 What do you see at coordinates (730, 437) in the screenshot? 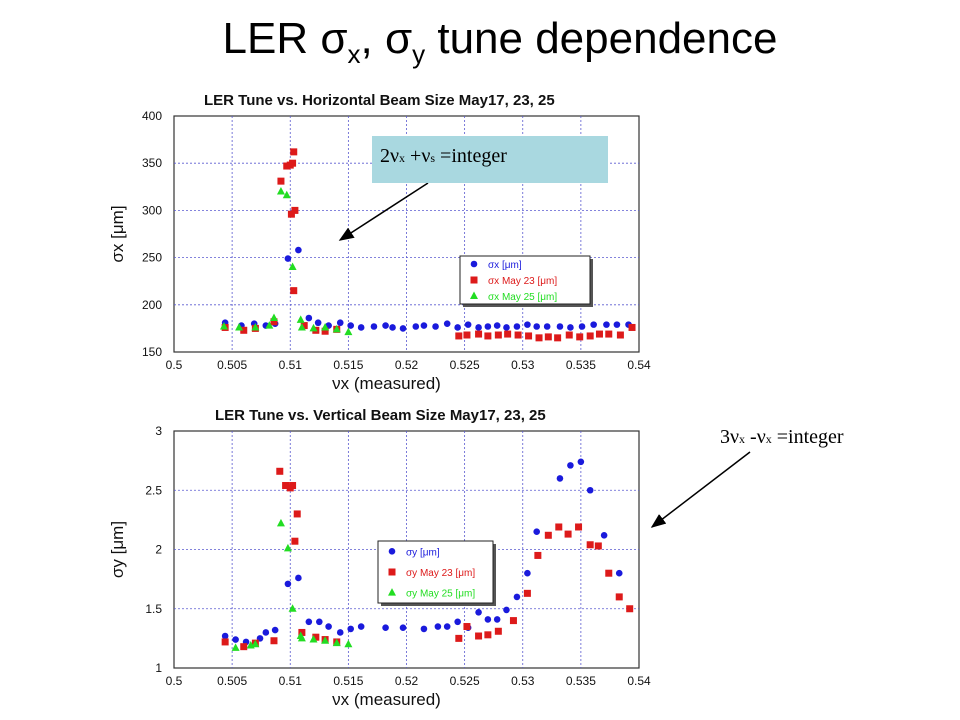
I see `callout-bottom-part-a: 3ν` at bounding box center [730, 437].